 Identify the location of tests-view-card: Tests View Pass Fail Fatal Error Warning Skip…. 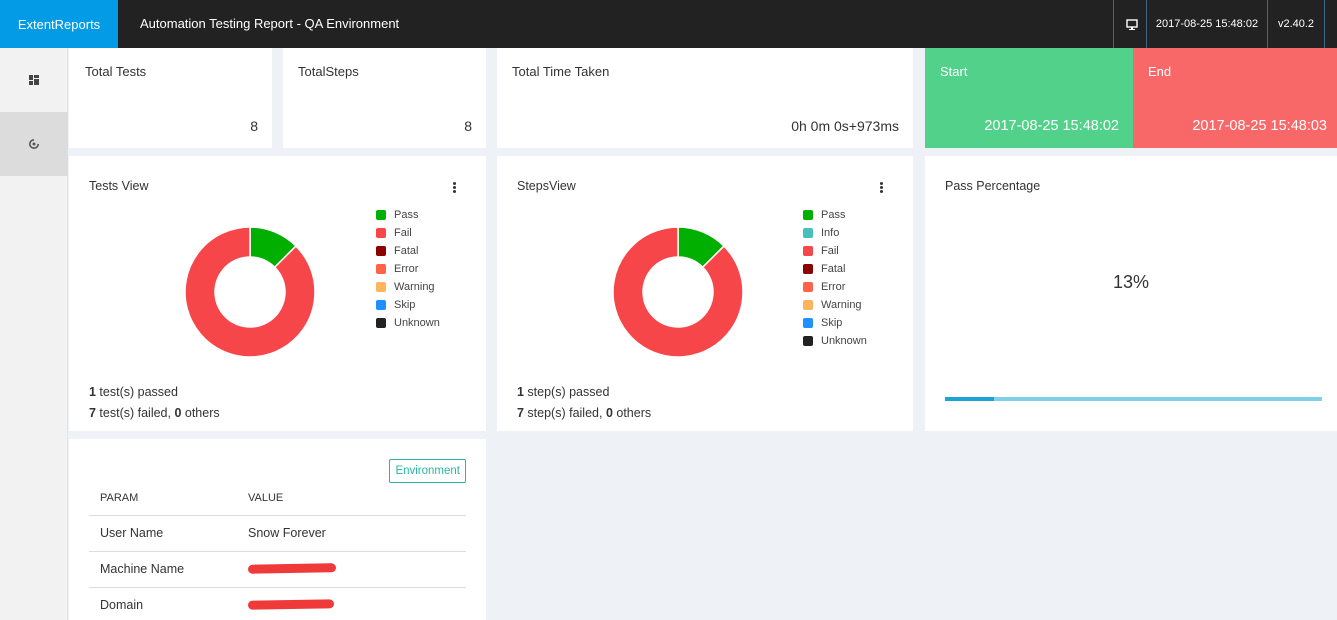
(277, 293).